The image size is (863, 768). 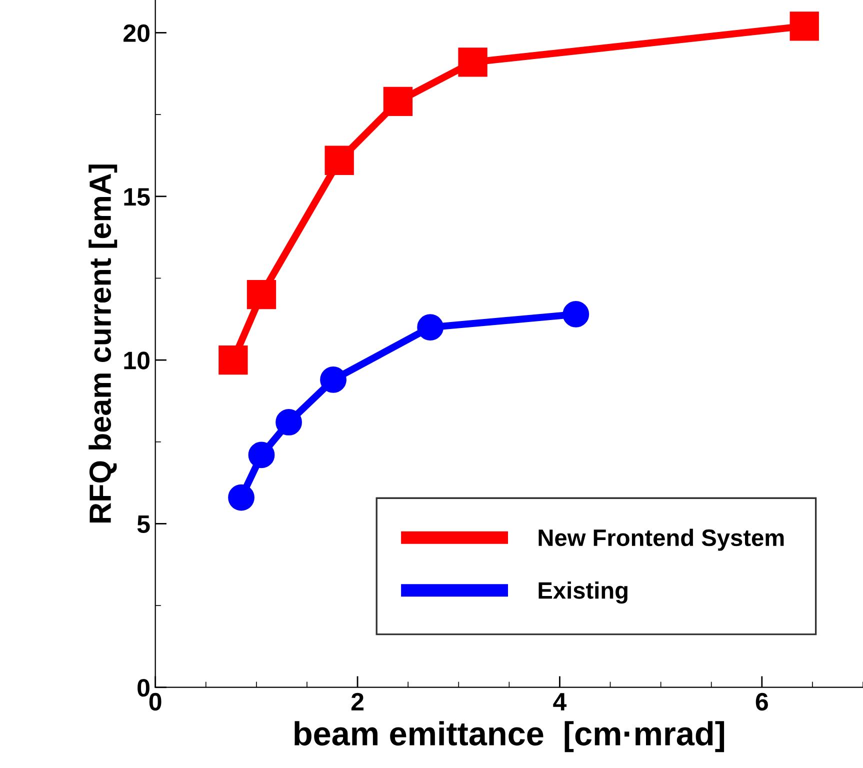 What do you see at coordinates (661, 539) in the screenshot?
I see `legend-label: New Frontend System` at bounding box center [661, 539].